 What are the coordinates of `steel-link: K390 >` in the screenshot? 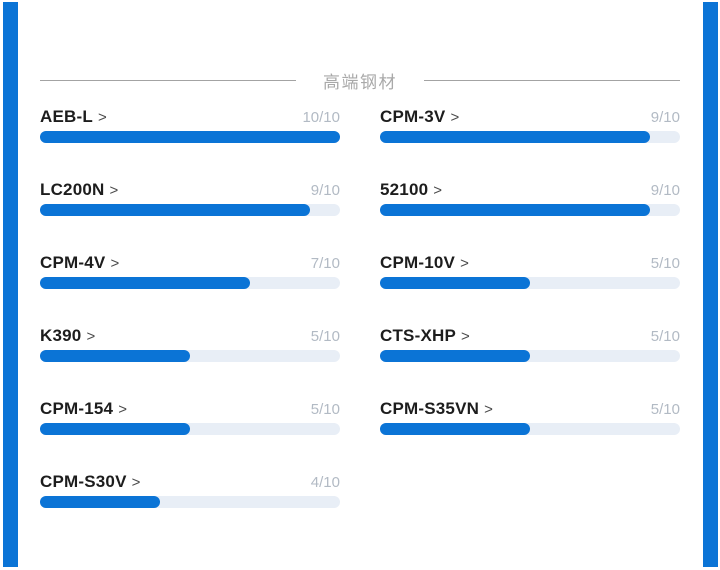 It's located at (67, 336).